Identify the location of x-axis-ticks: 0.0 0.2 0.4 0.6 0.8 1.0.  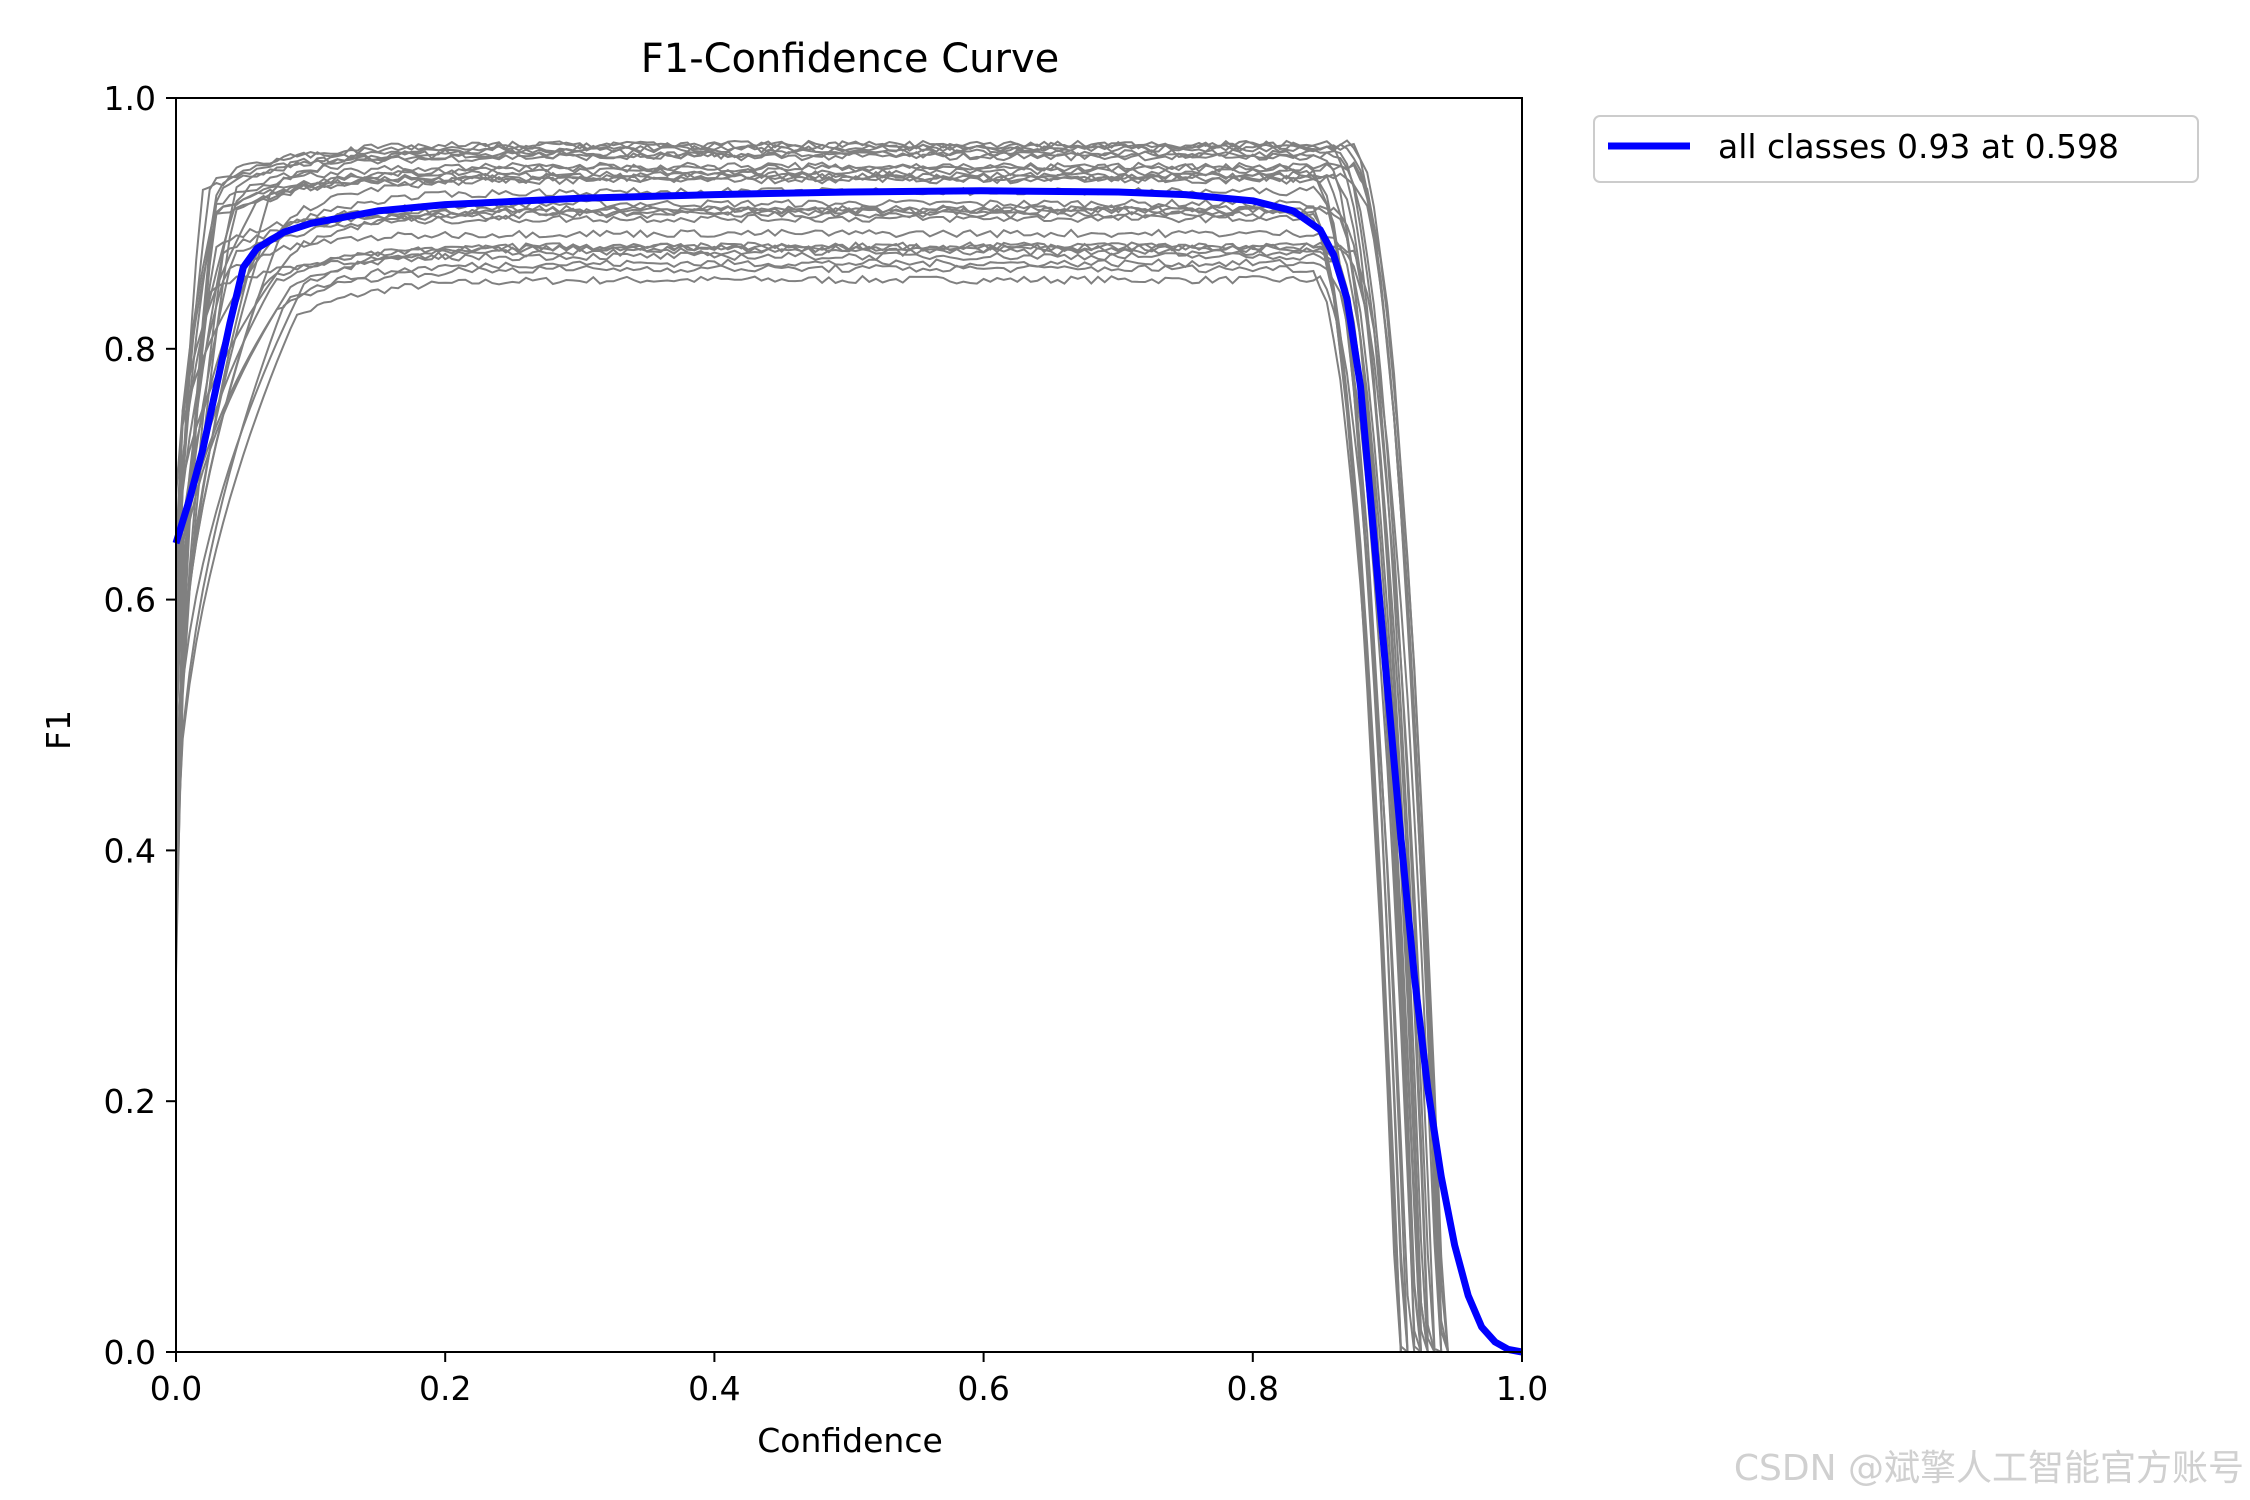
(849, 1380).